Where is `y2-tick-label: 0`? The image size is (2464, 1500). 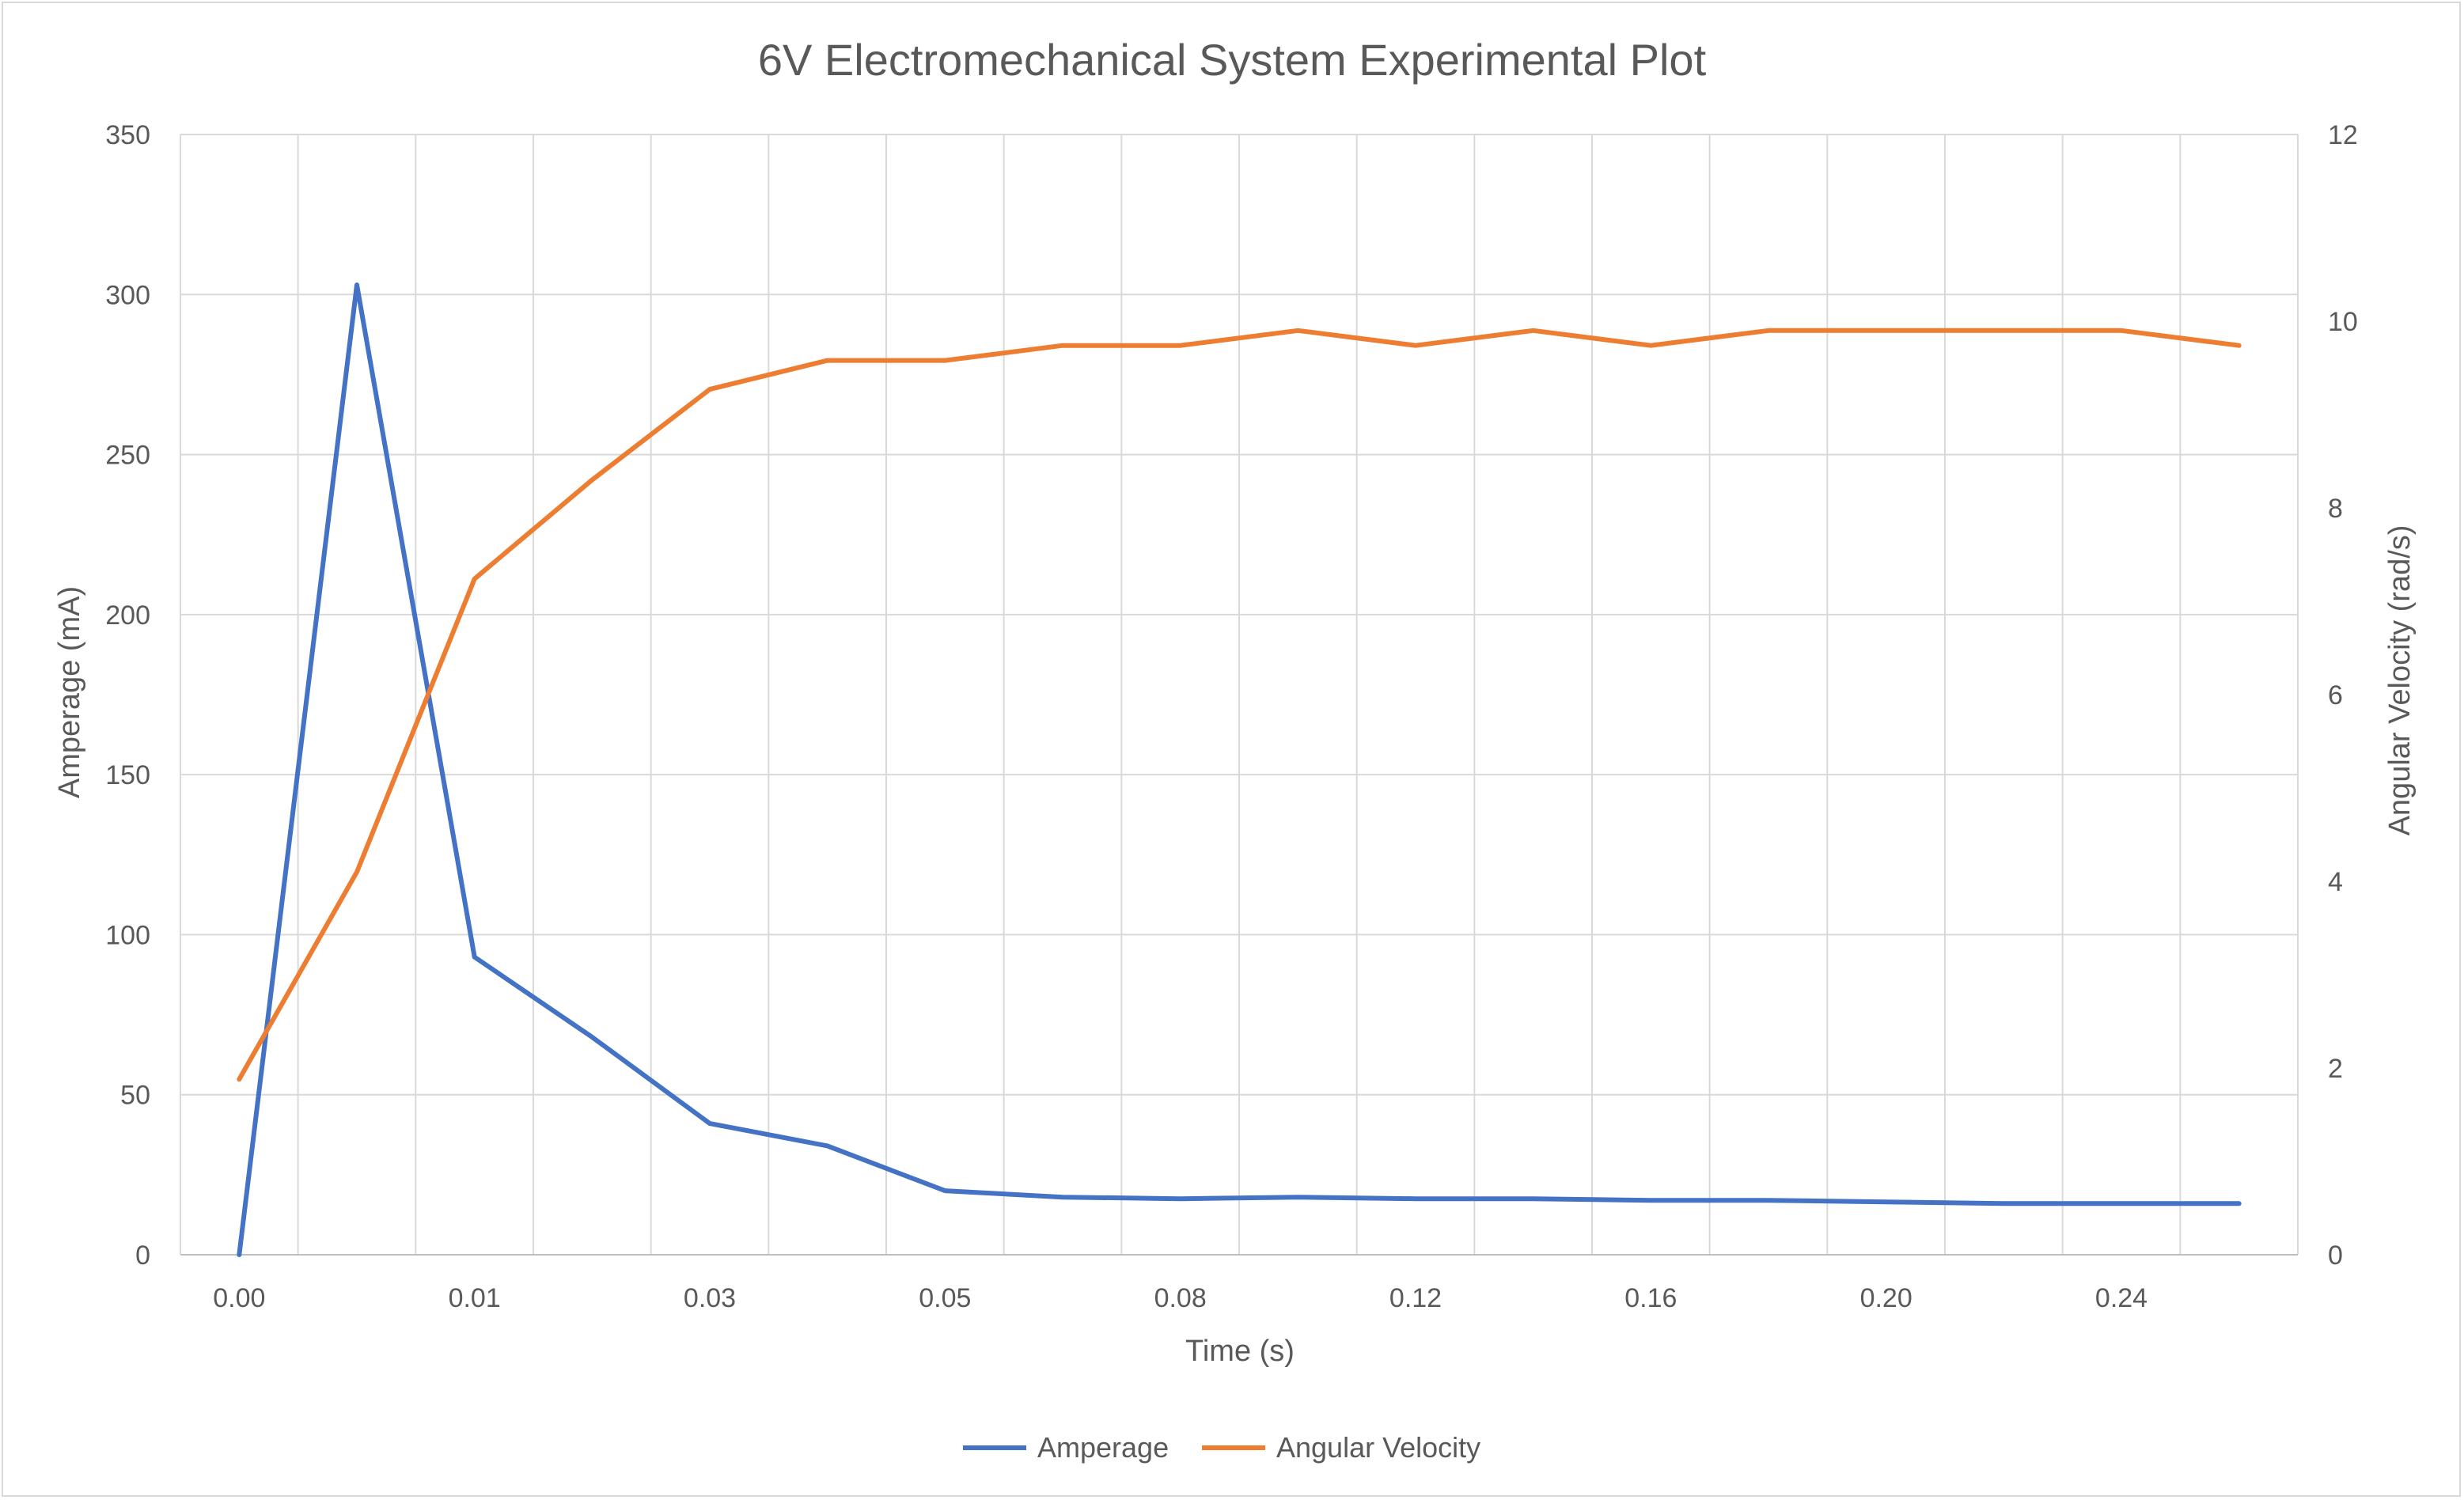 y2-tick-label: 0 is located at coordinates (2335, 1256).